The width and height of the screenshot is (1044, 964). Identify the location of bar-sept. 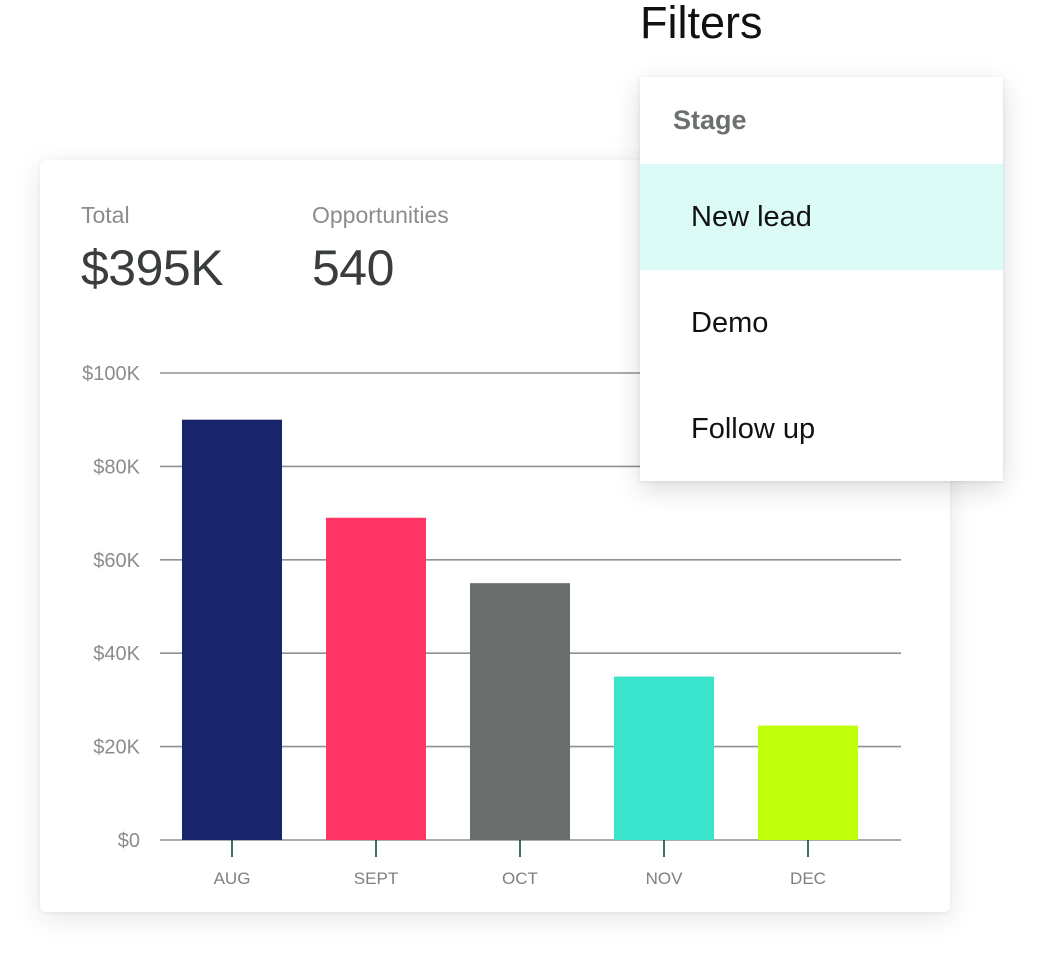
(376, 678).